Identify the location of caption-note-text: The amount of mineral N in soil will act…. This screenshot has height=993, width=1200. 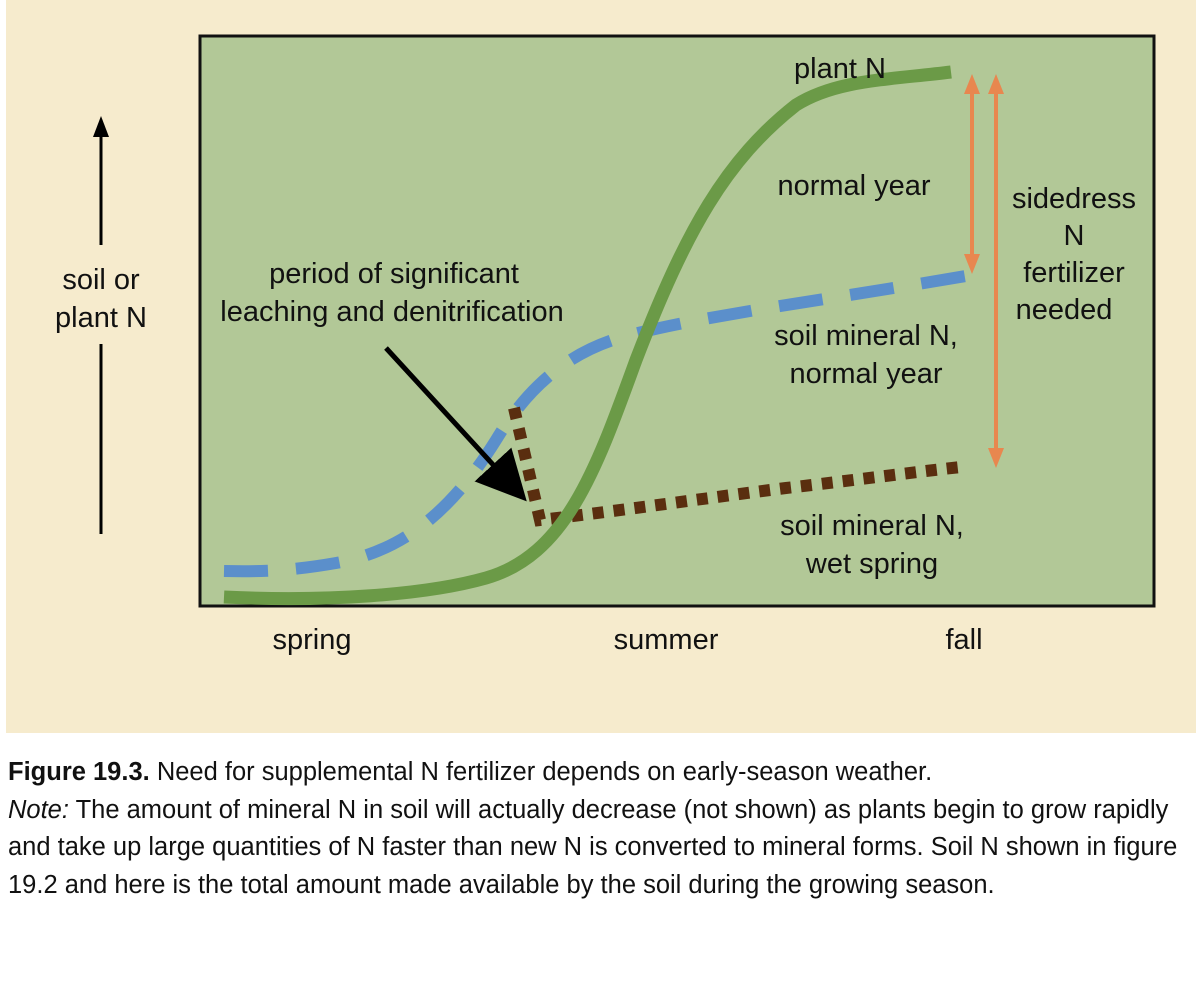
(593, 847).